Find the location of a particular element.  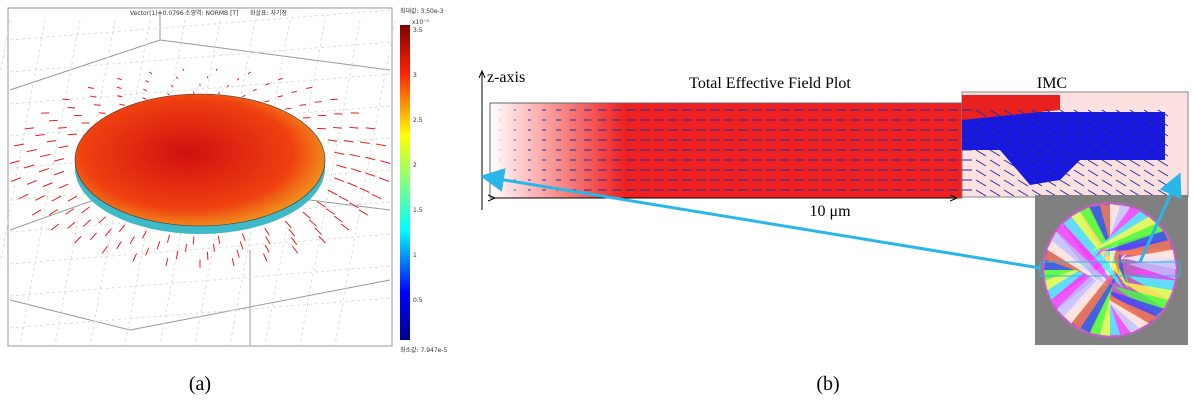

imc-red is located at coordinates (1011, 107).